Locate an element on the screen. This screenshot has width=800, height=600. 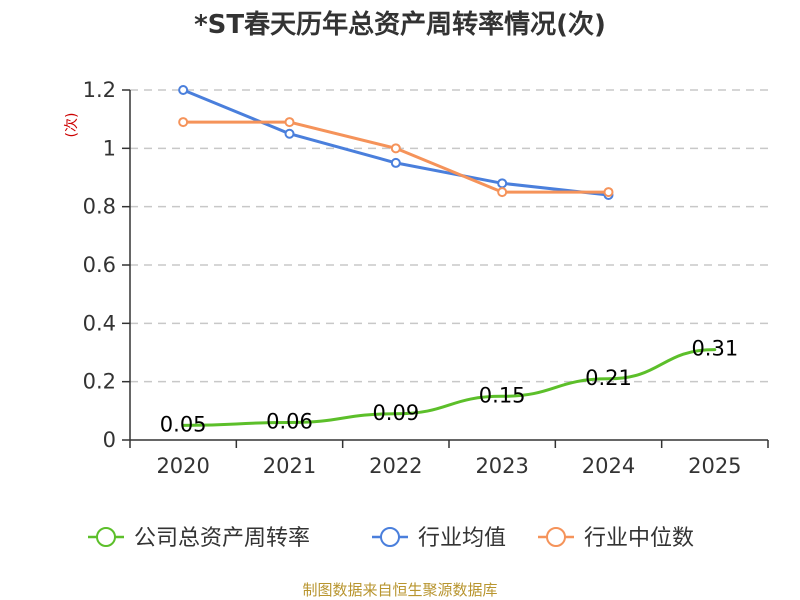
legend-item-2: 行业中位数 is located at coordinates (616, 538).